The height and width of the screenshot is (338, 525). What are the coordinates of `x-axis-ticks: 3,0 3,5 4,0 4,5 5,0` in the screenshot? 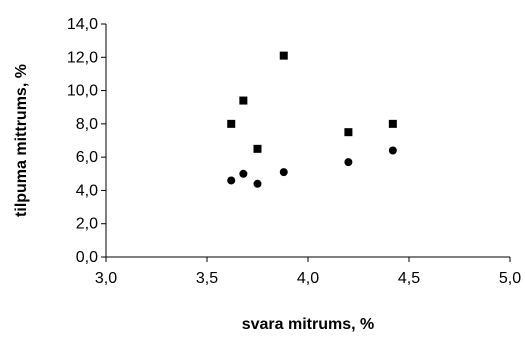 It's located at (308, 272).